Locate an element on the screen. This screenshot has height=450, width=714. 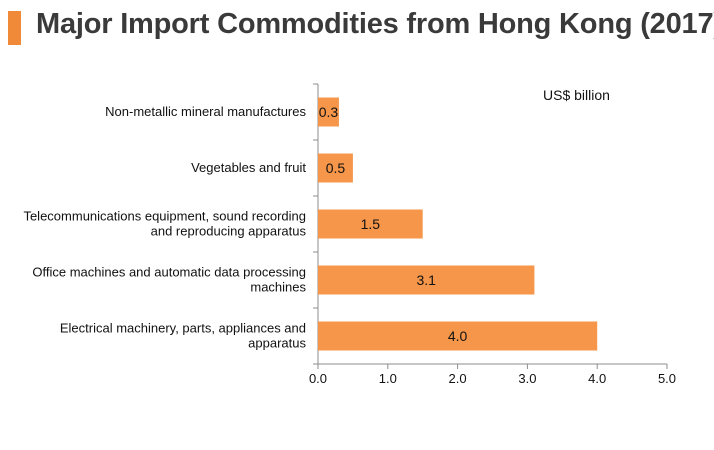
x-tick-label: 5.0 is located at coordinates (667, 378).